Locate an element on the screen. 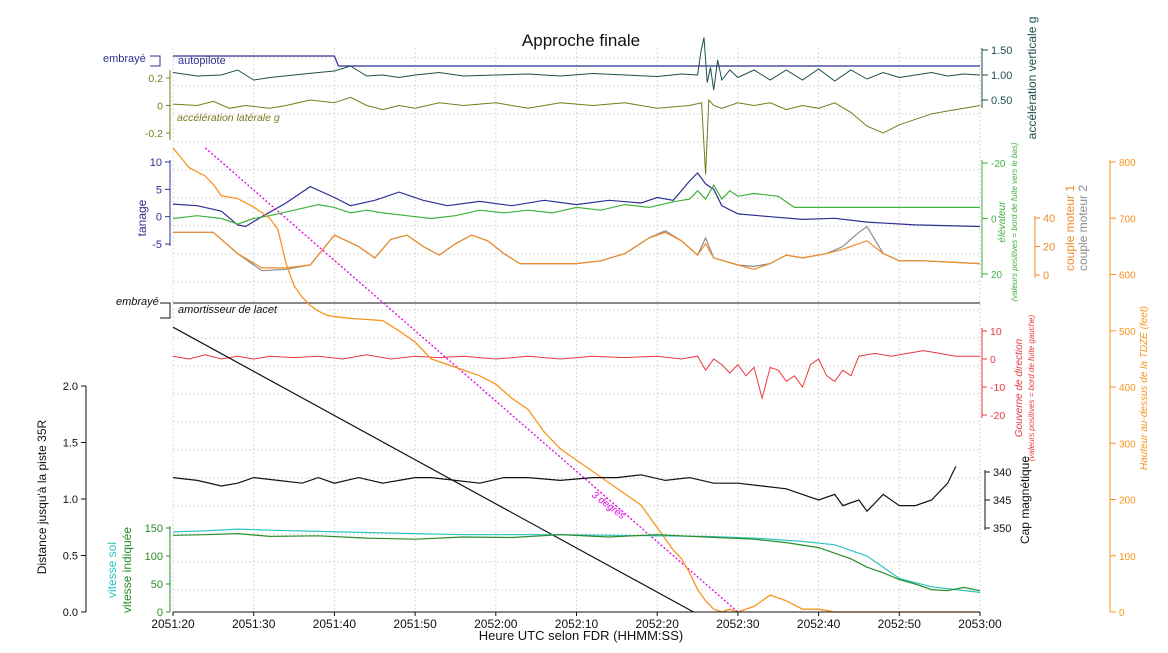 Image resolution: width=1168 pixels, height=653 pixels. elevator-line is located at coordinates (576, 204).